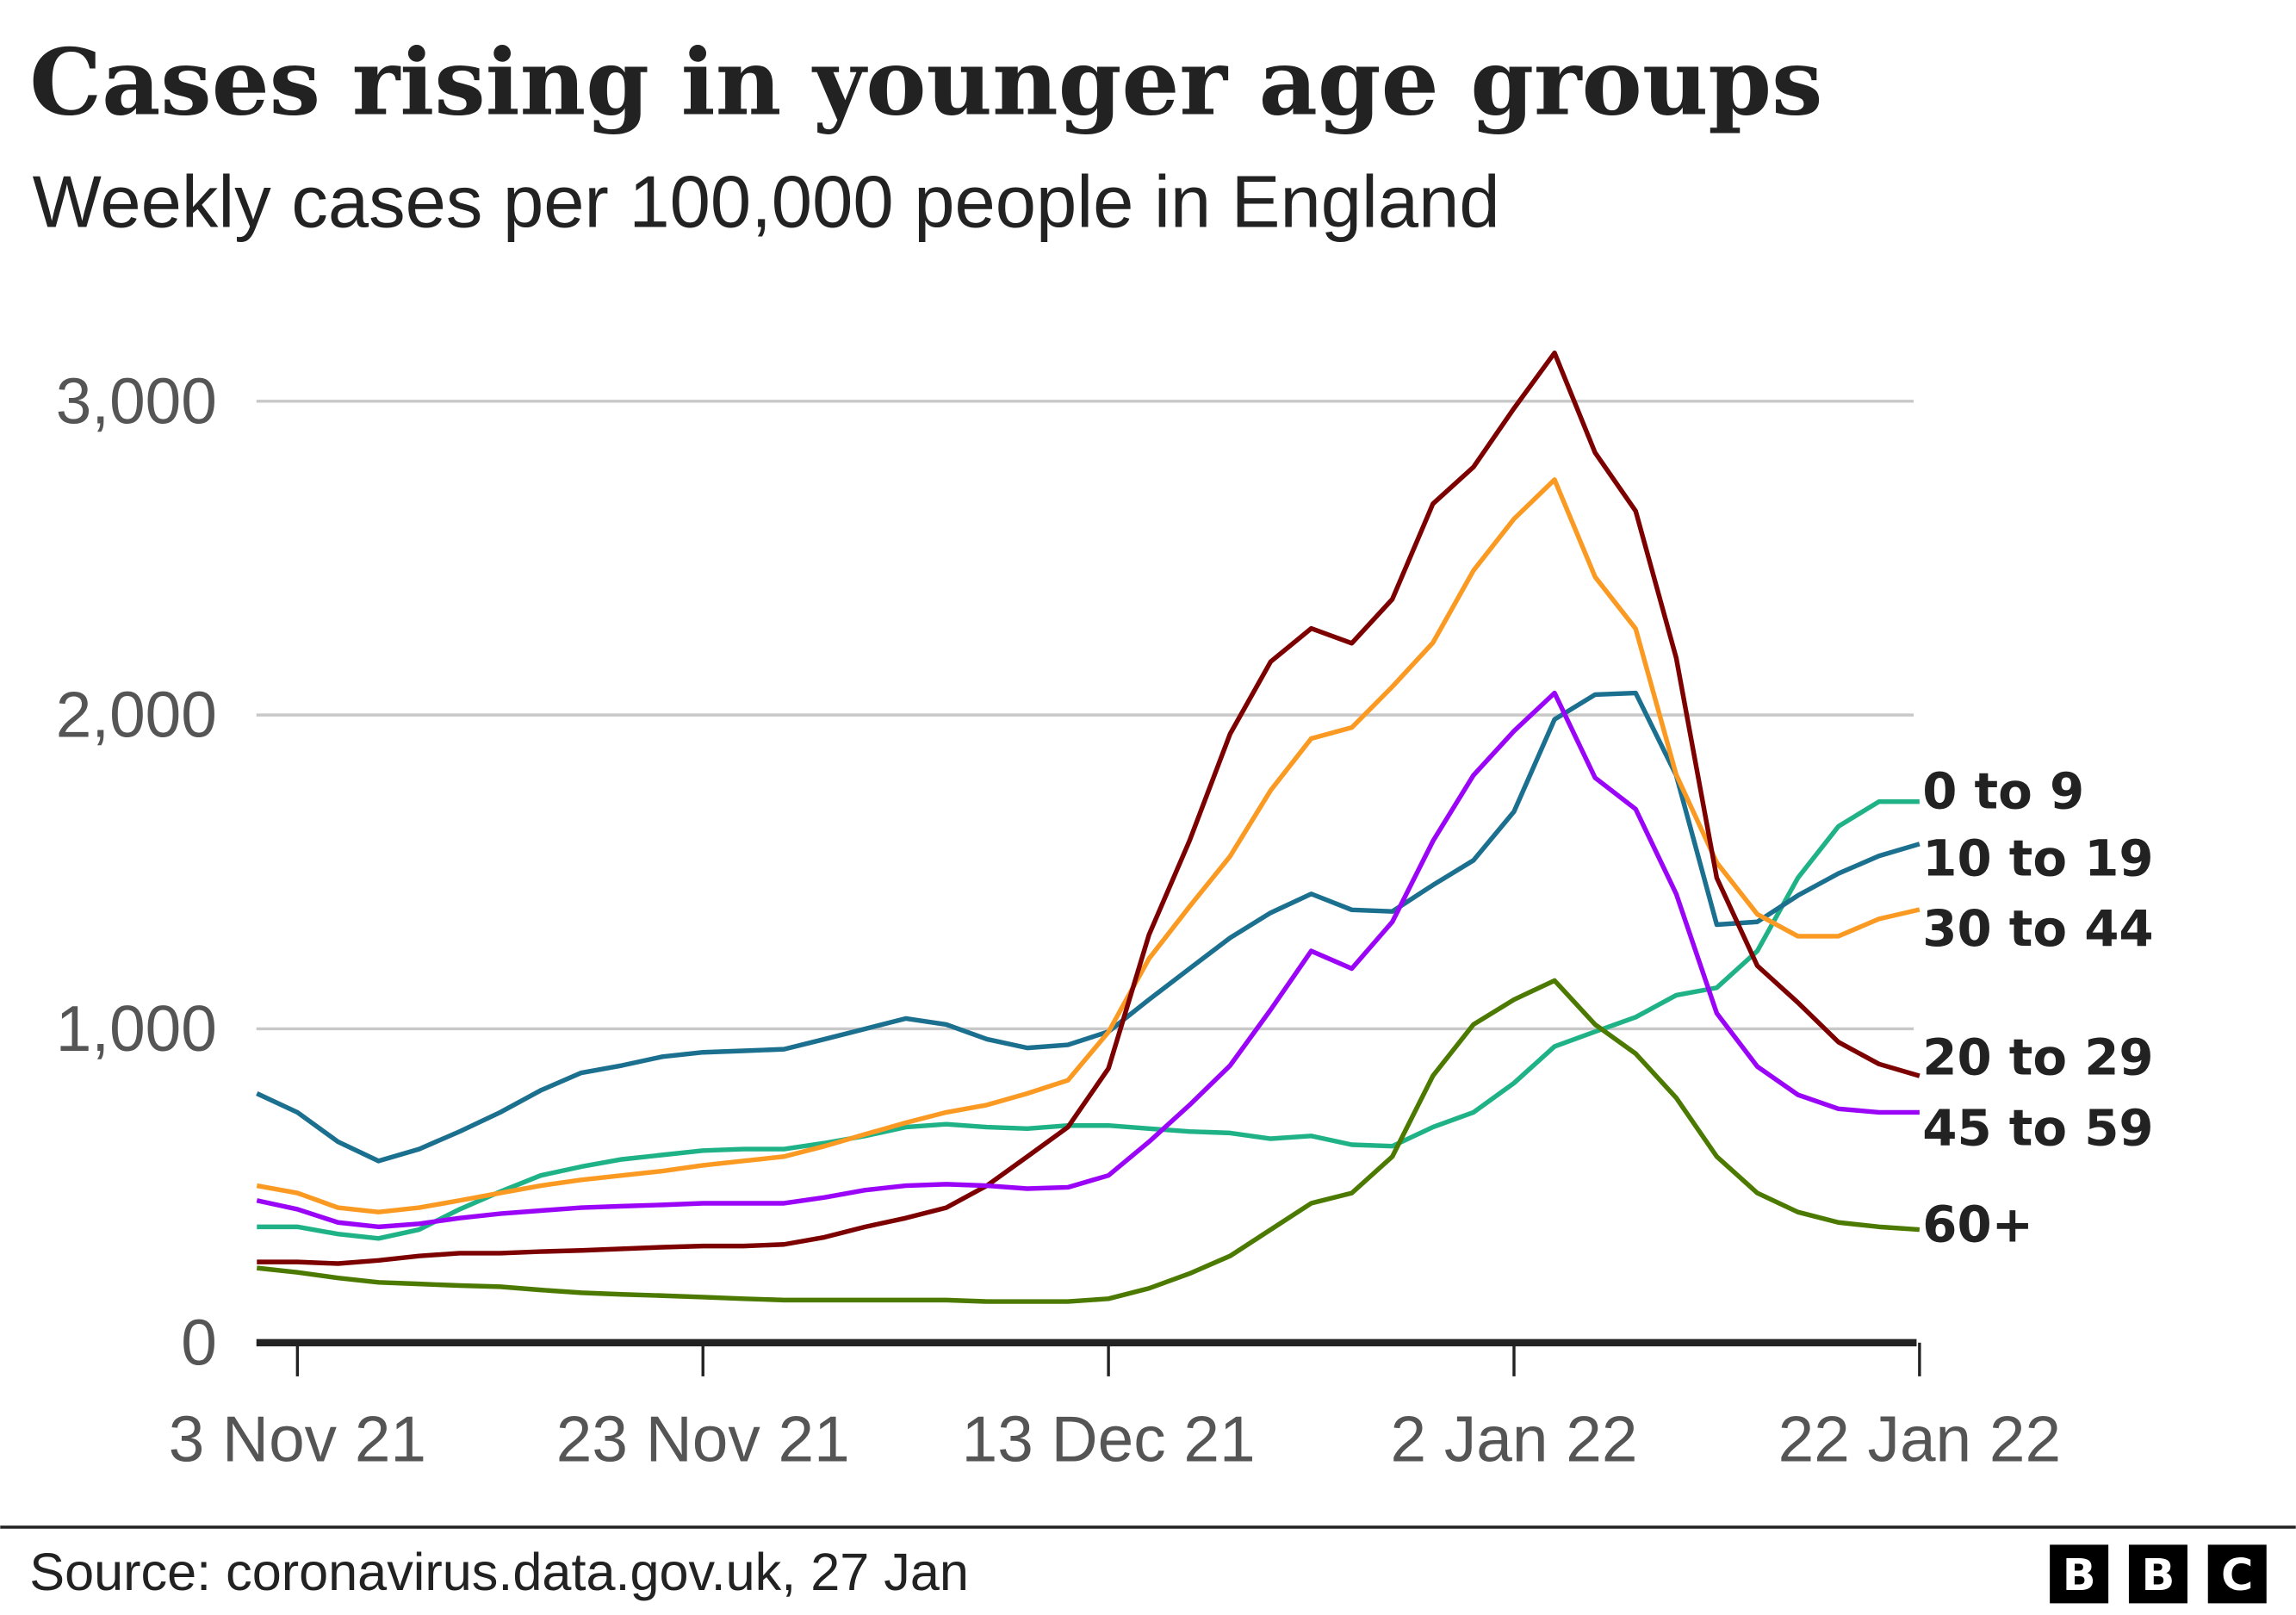 The image size is (2296, 1615). I want to click on x-tick-label: 13 Dec 21, so click(1109, 1439).